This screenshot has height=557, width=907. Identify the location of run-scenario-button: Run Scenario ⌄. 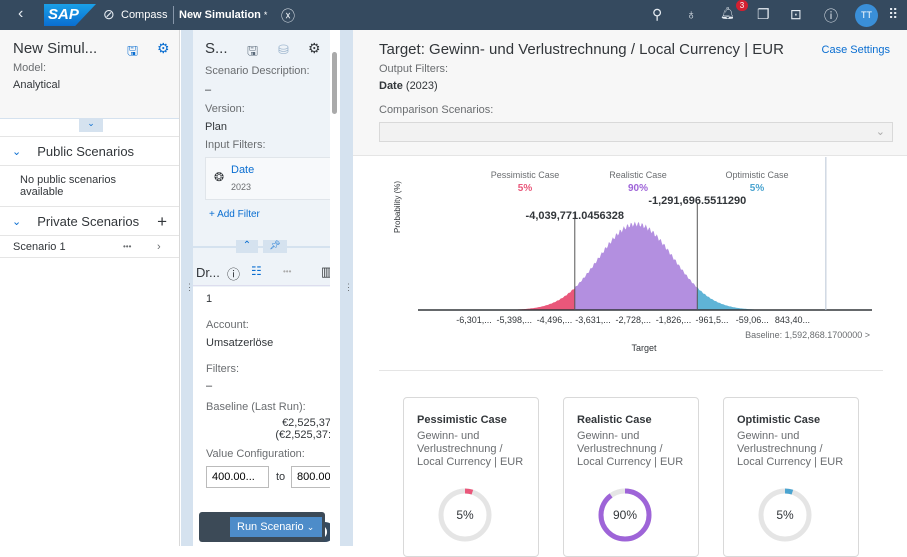
(276, 527).